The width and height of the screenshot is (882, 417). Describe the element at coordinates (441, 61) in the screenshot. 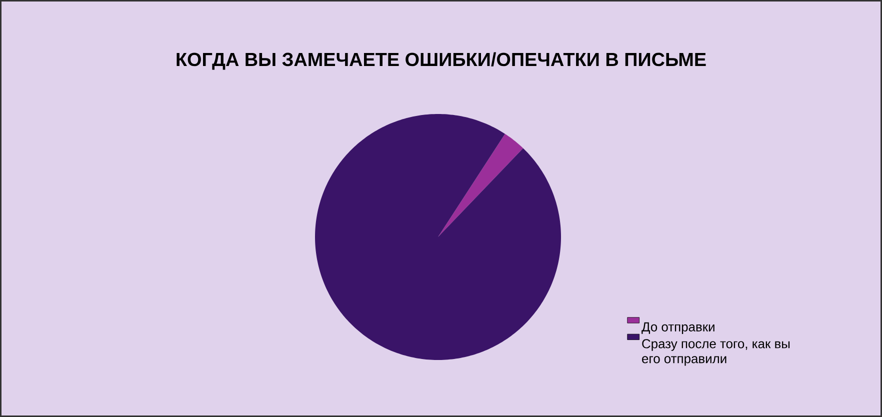

I see `chart-title: КОГДА ВЫ ЗАМЕЧАЕТЕ ОШИБКИ/ОПЕЧАТКИ В ПИСЬМЕ` at that location.